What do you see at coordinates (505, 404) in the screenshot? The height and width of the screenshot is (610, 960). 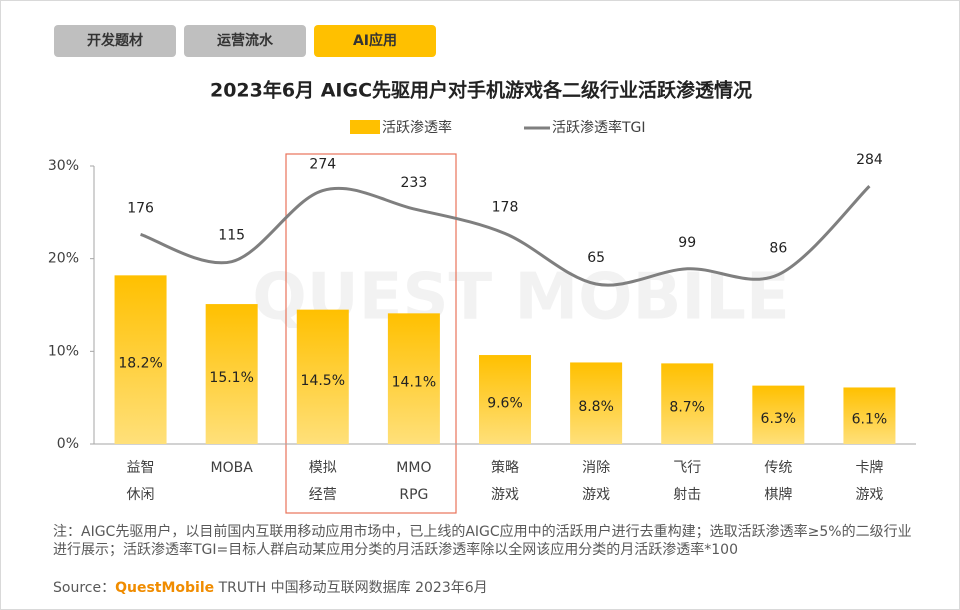 I see `bar-label: 9.6%` at bounding box center [505, 404].